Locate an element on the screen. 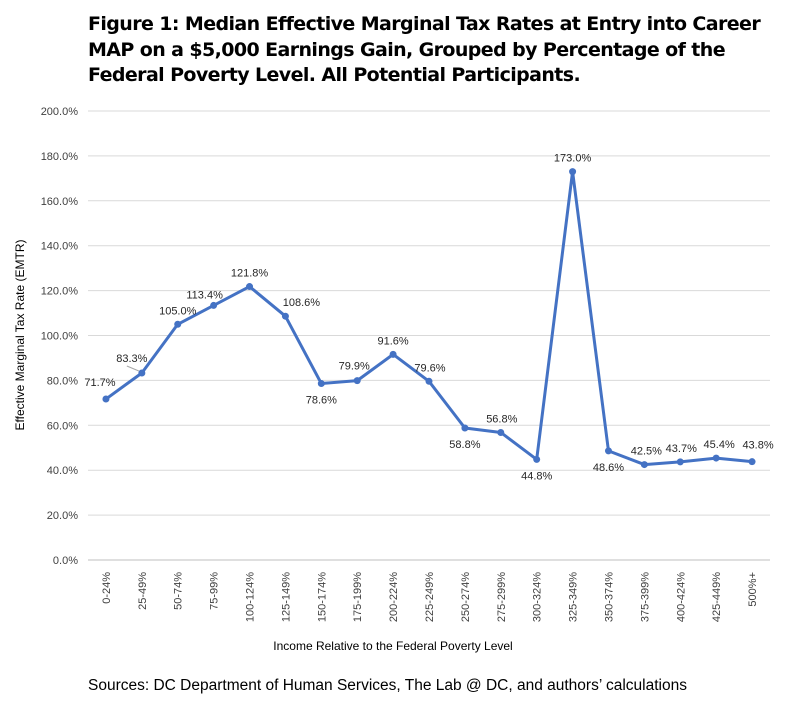 Image resolution: width=800 pixels, height=711 pixels. x-tick-label: 125-149% is located at coordinates (286, 597).